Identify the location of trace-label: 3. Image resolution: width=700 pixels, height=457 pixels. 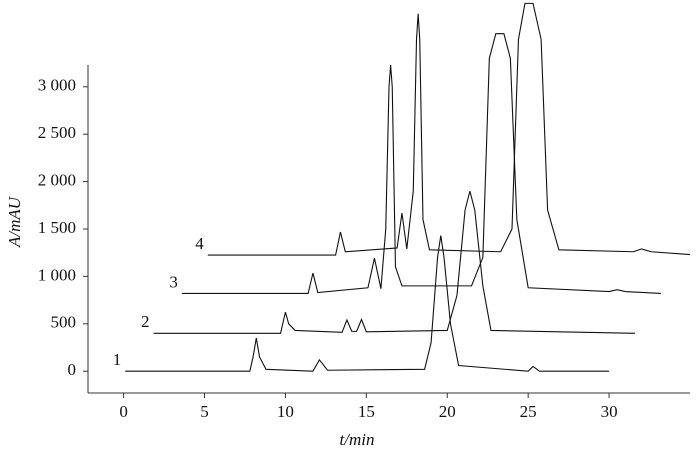
(173, 281).